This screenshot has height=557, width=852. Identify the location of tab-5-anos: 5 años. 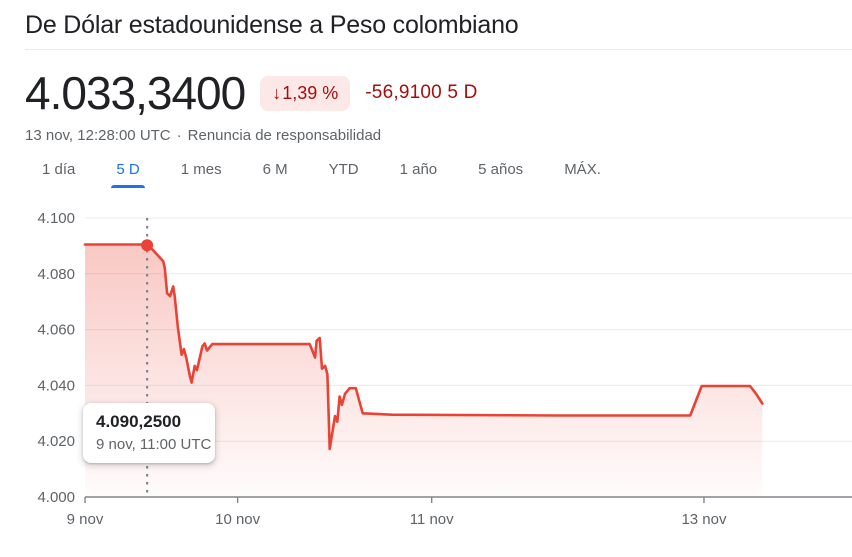
(501, 169).